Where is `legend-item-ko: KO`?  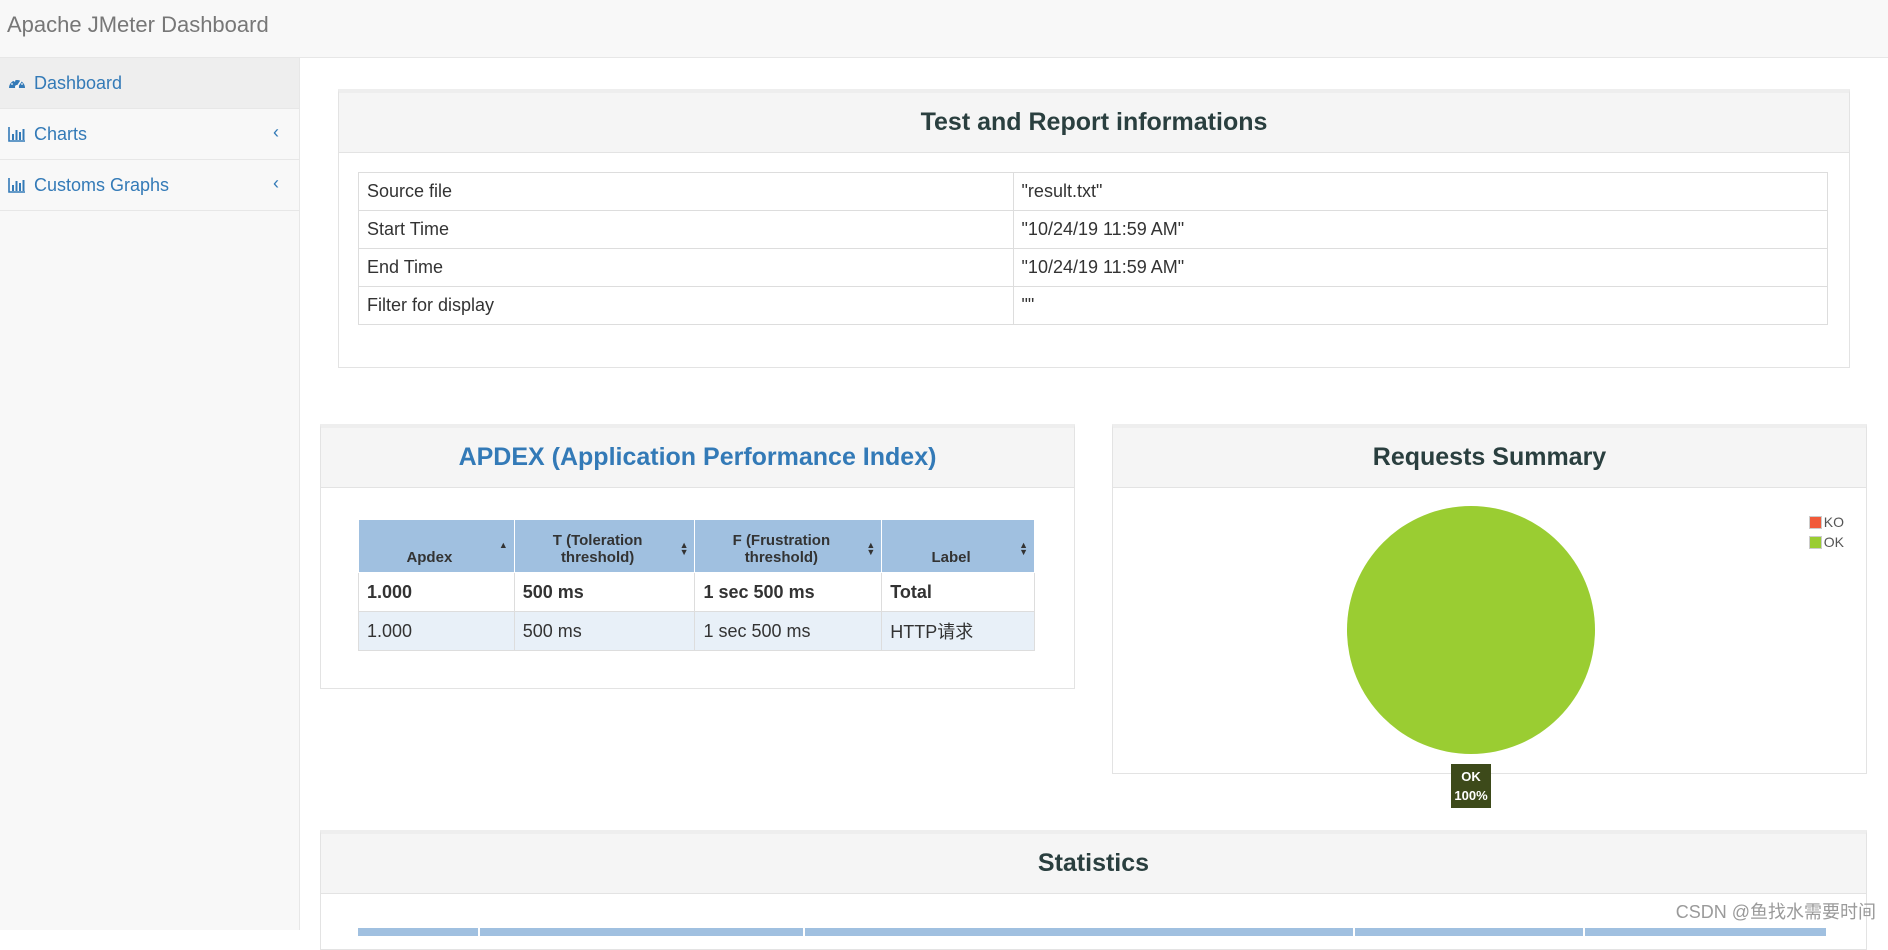 legend-item-ko: KO is located at coordinates (1826, 522).